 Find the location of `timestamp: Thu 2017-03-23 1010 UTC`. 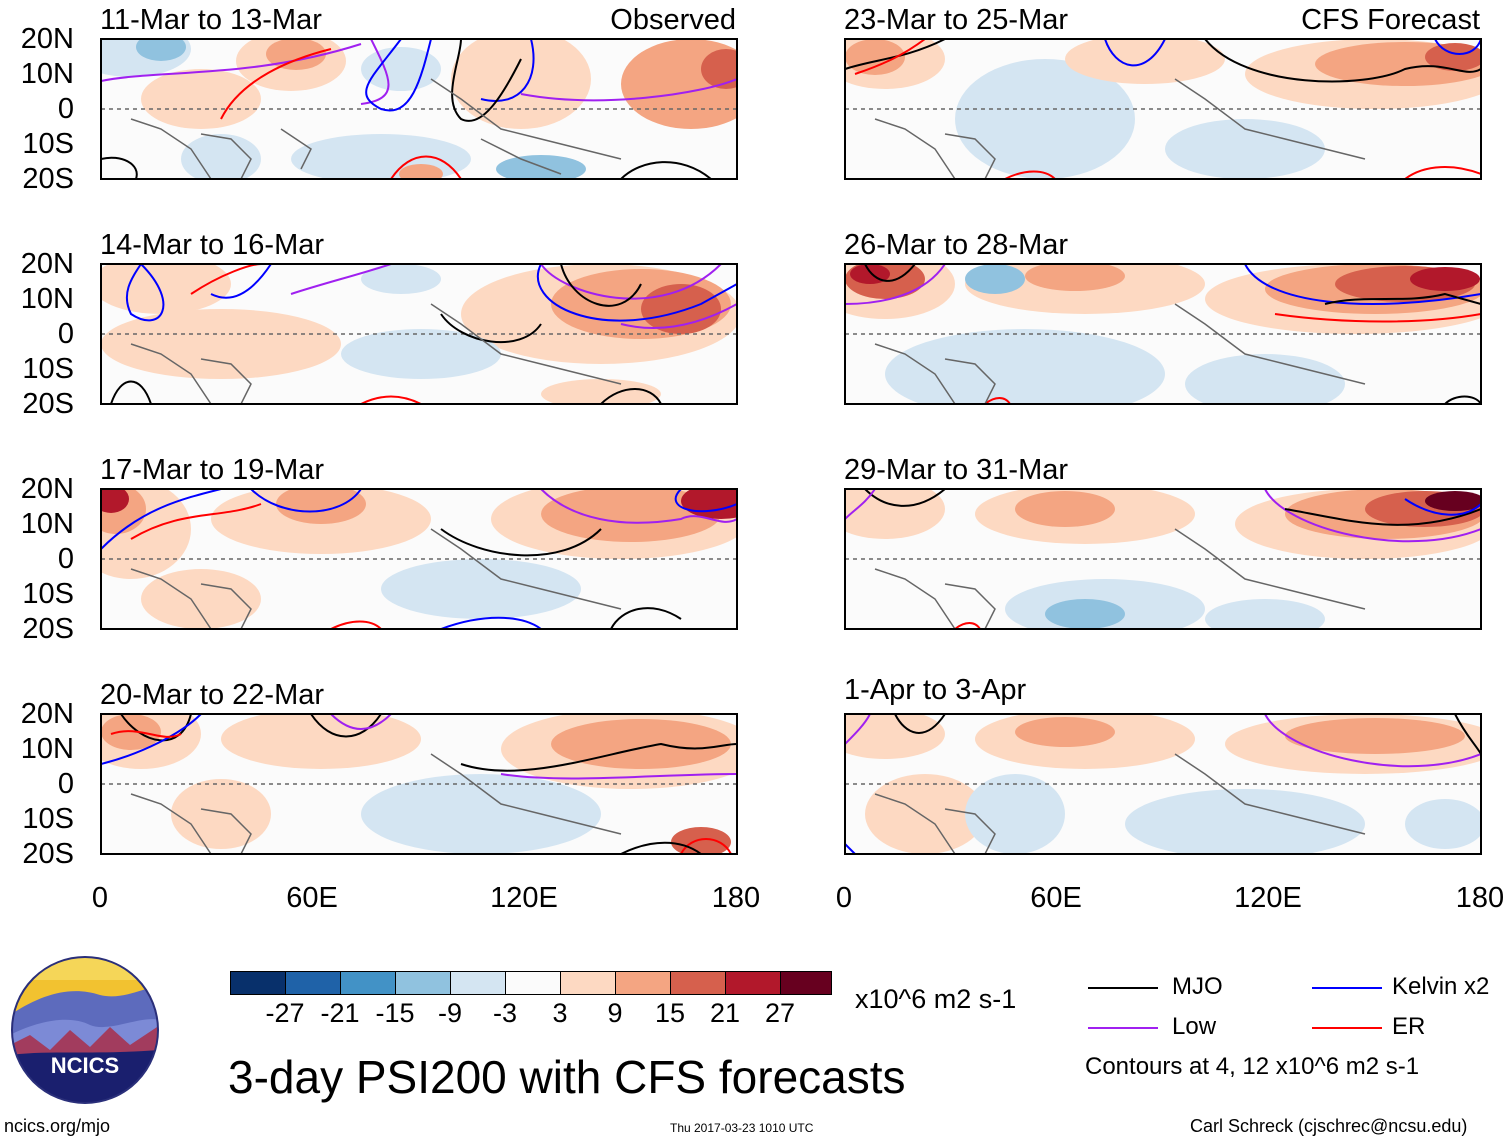

timestamp: Thu 2017-03-23 1010 UTC is located at coordinates (742, 1128).